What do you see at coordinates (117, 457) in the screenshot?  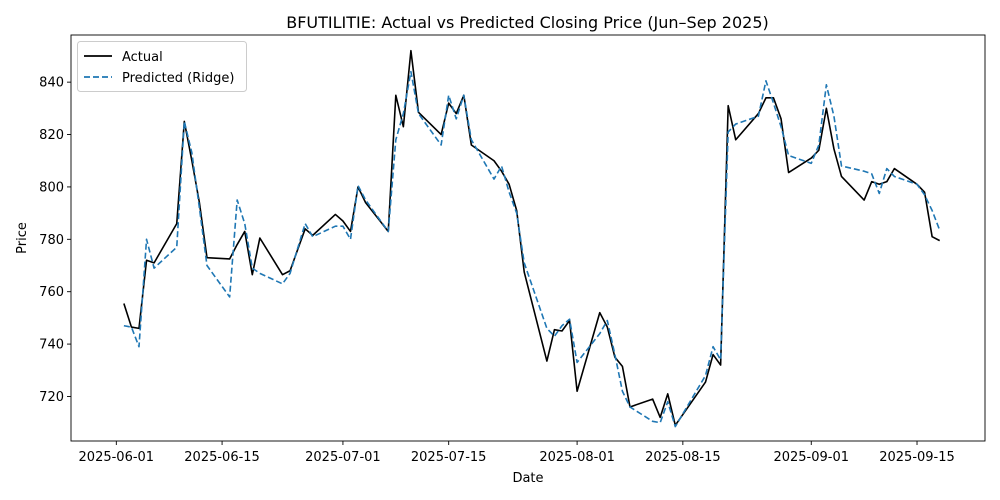 I see `x-tick-label: 2025-06-01` at bounding box center [117, 457].